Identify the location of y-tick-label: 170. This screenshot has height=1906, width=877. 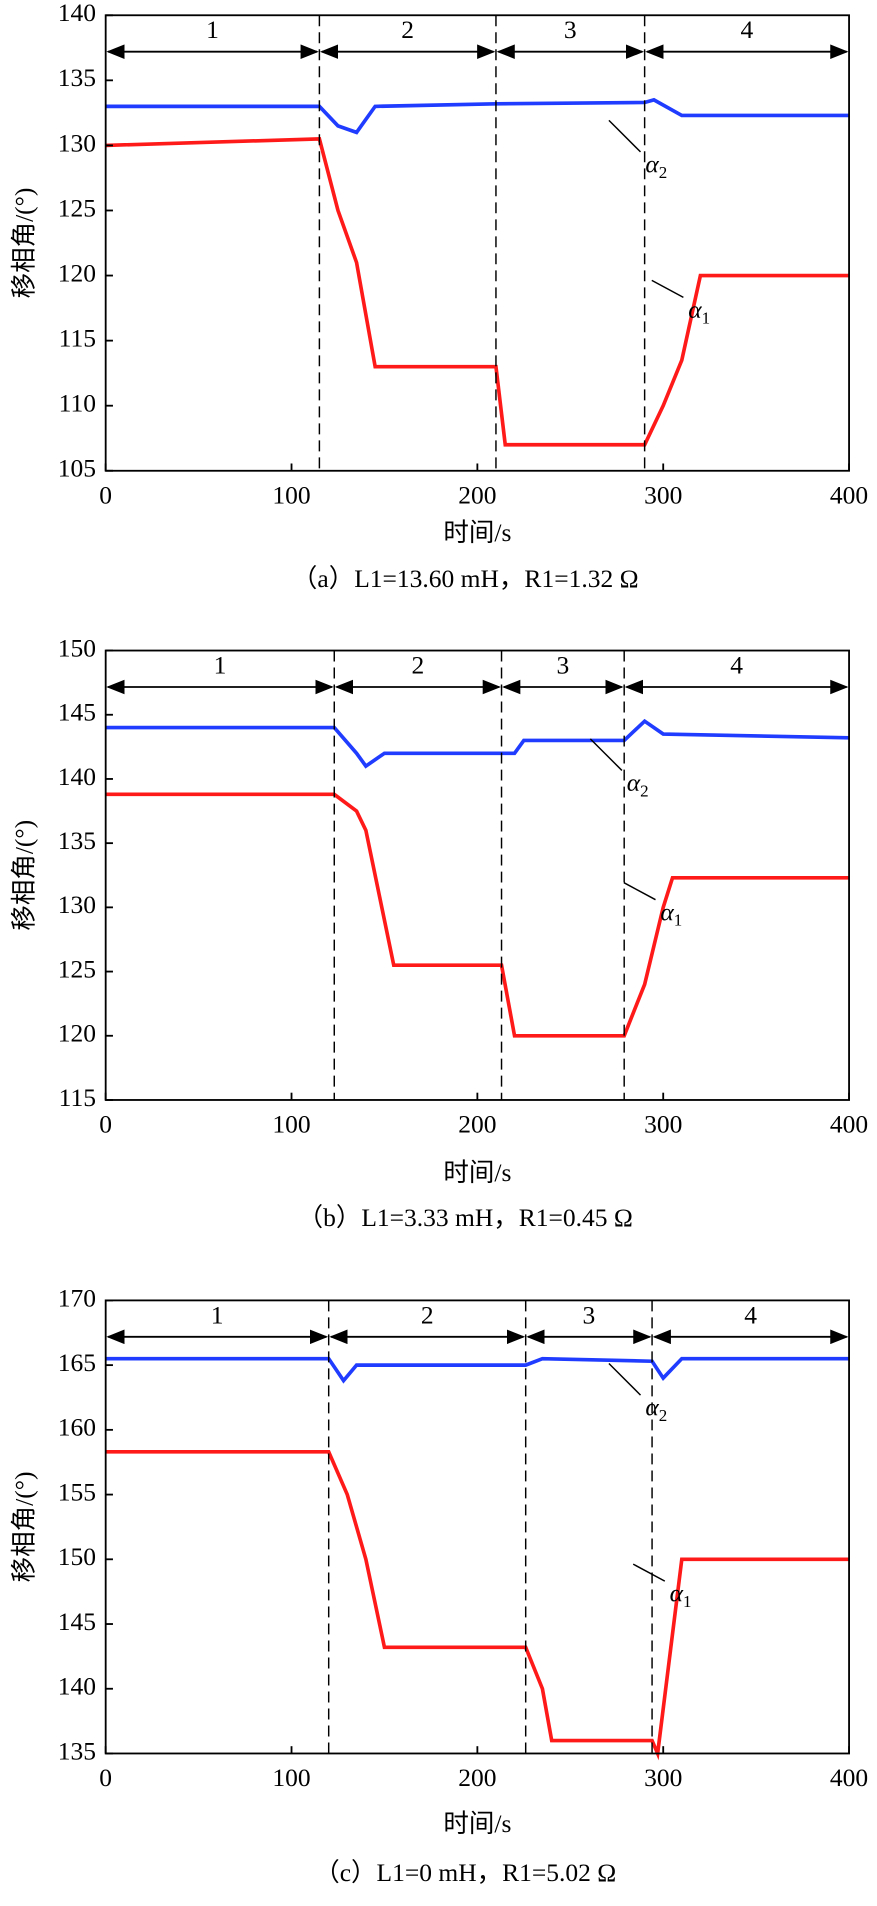
(77, 1297).